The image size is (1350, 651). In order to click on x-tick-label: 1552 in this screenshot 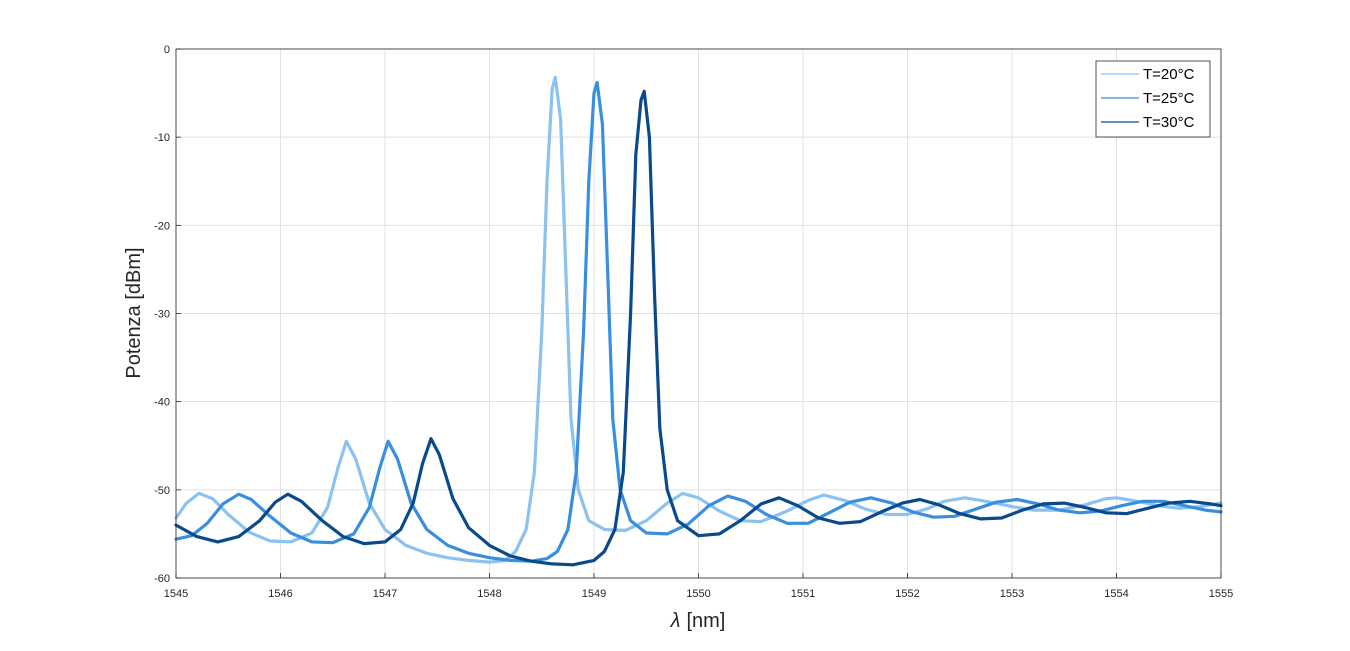, I will do `click(907, 594)`.